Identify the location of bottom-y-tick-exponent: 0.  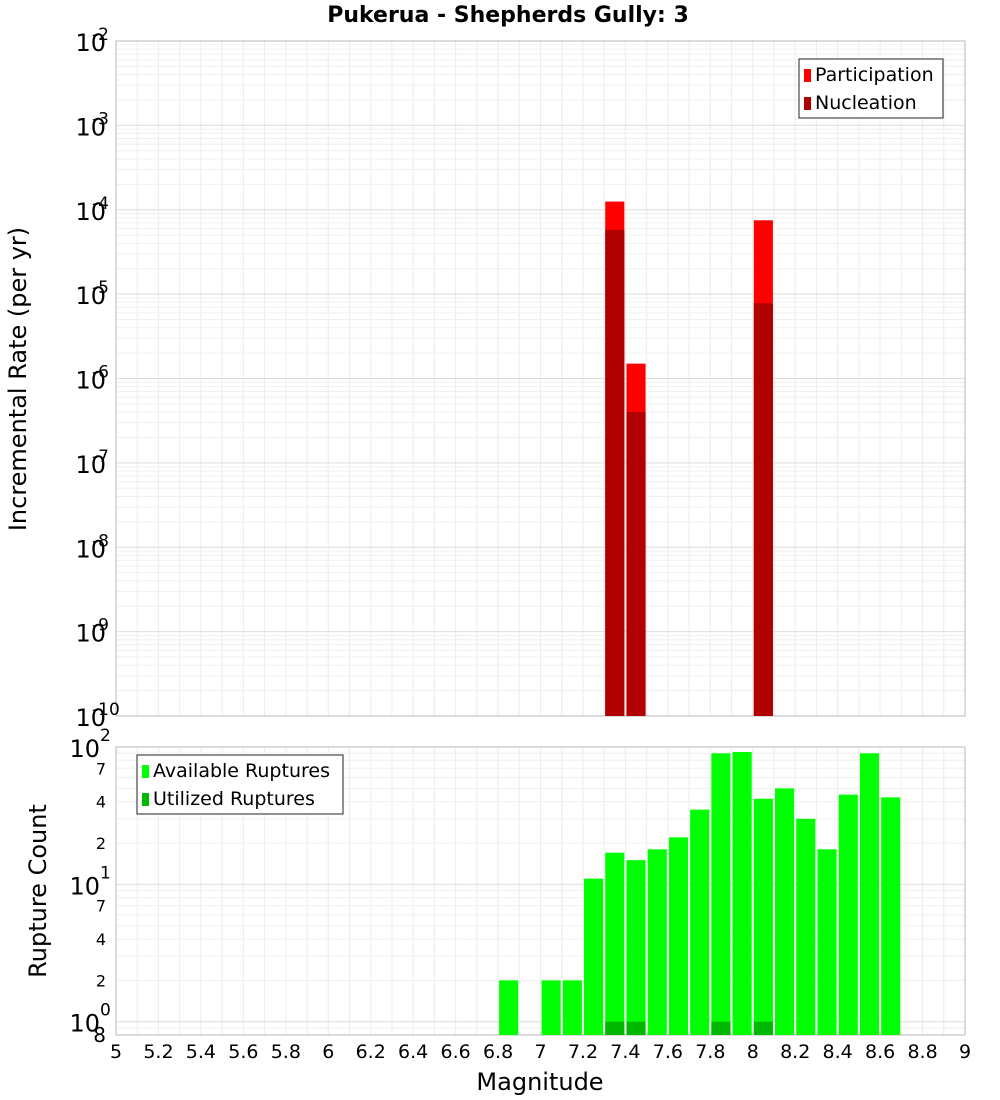
(105, 1011).